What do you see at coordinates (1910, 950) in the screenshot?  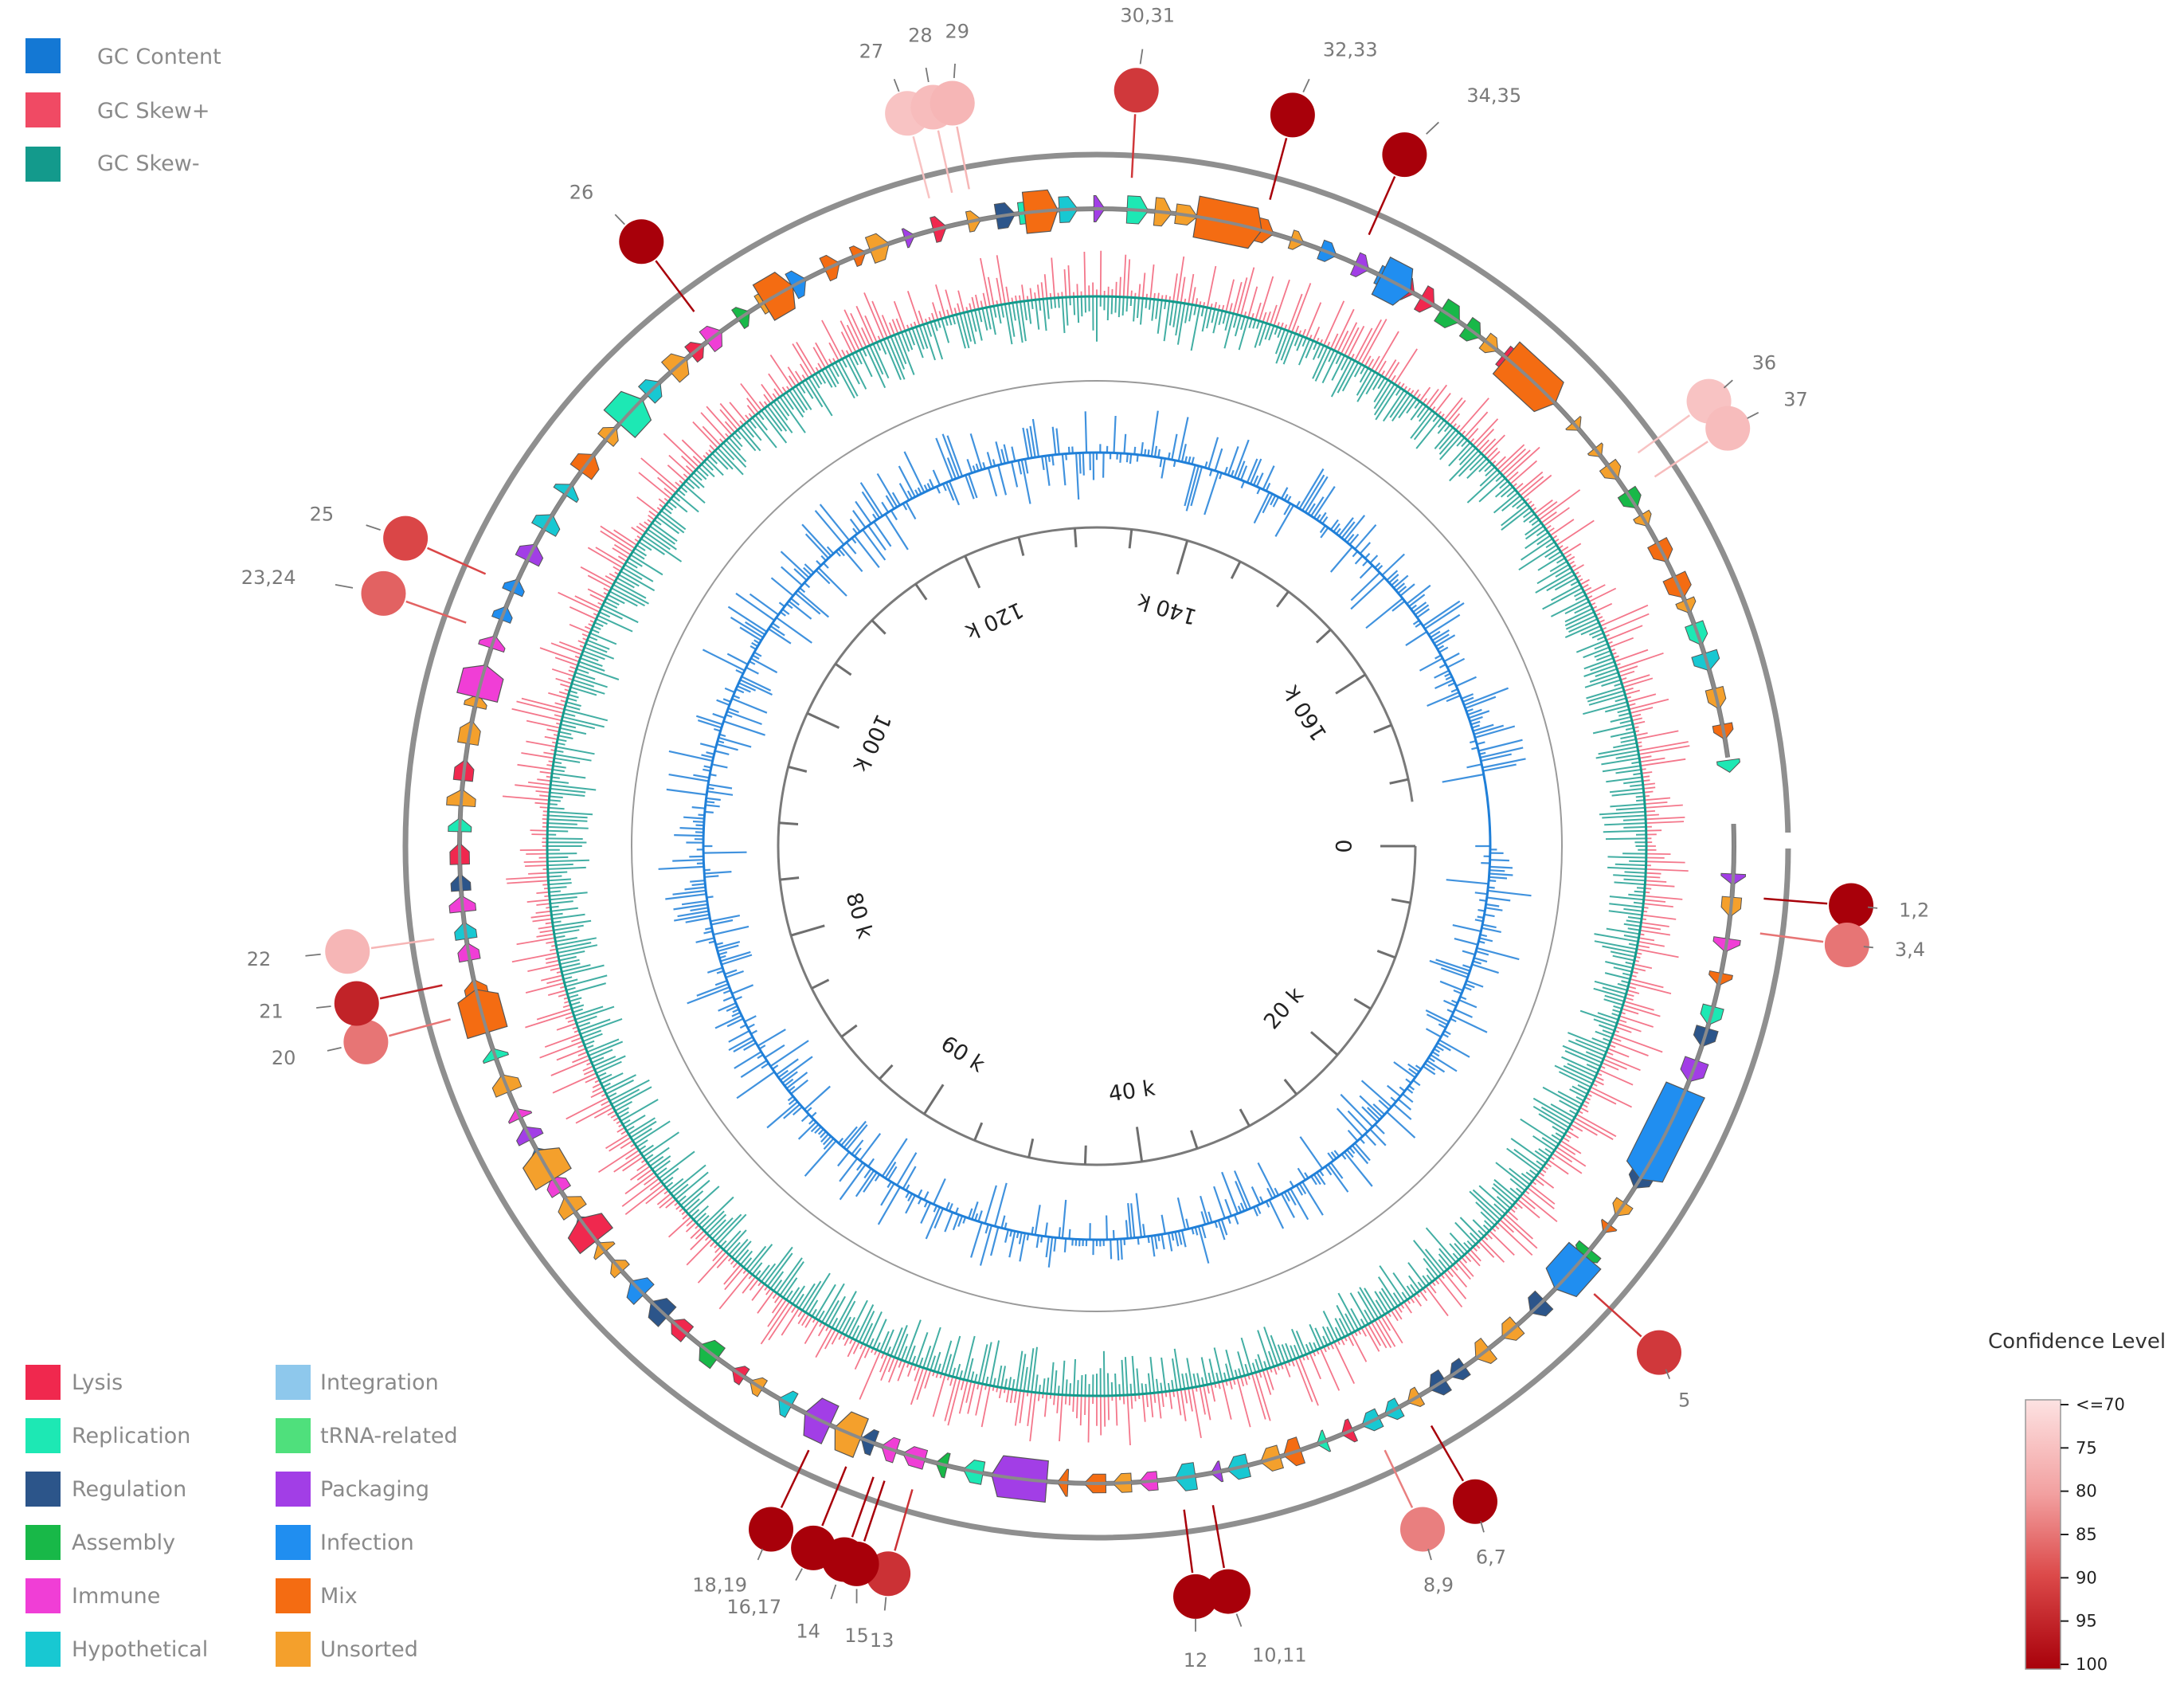 I see `marker-label: 3,4` at bounding box center [1910, 950].